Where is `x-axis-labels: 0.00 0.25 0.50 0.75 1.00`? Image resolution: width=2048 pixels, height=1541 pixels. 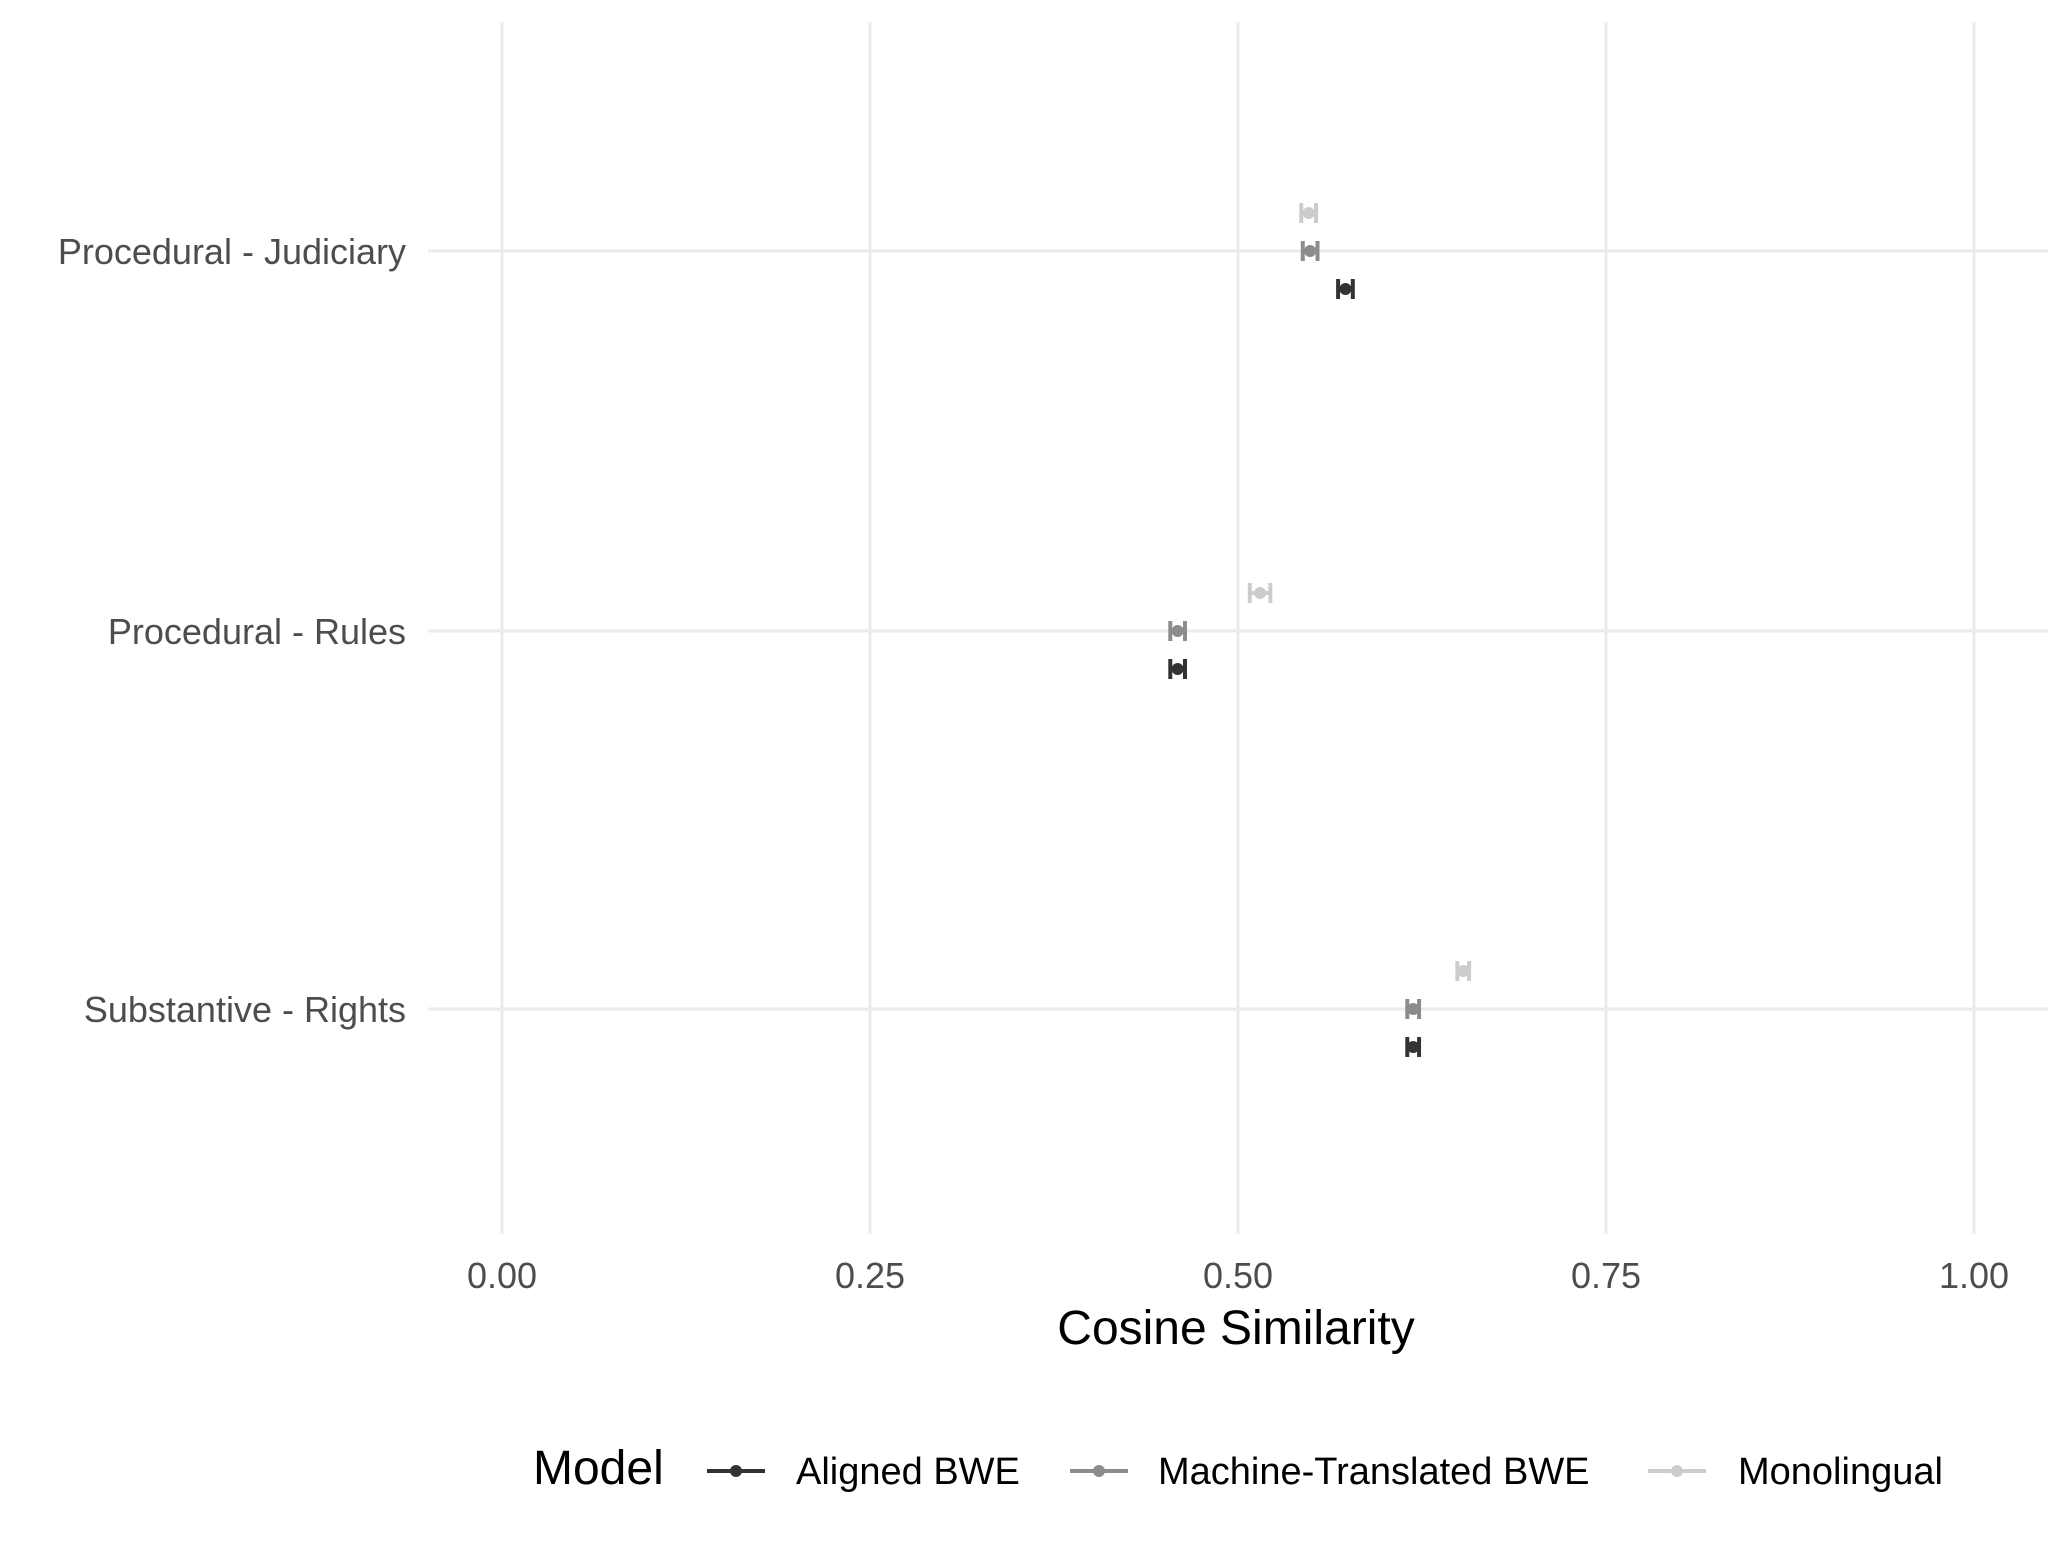 x-axis-labels: 0.00 0.25 0.50 0.75 1.00 is located at coordinates (1238, 1275).